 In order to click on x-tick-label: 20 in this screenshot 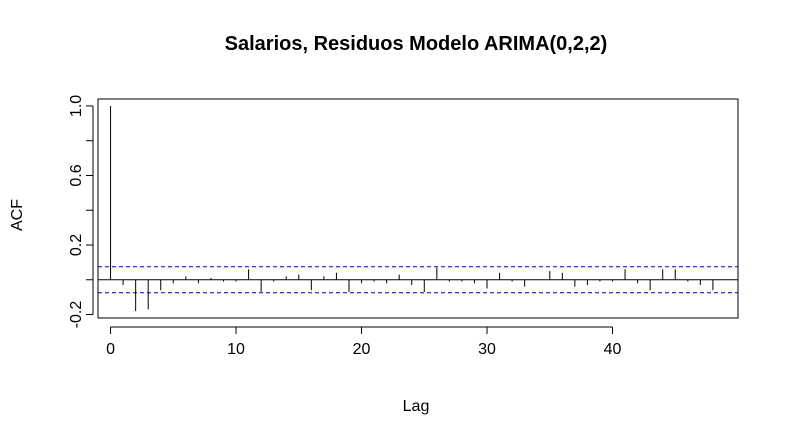, I will do `click(362, 349)`.